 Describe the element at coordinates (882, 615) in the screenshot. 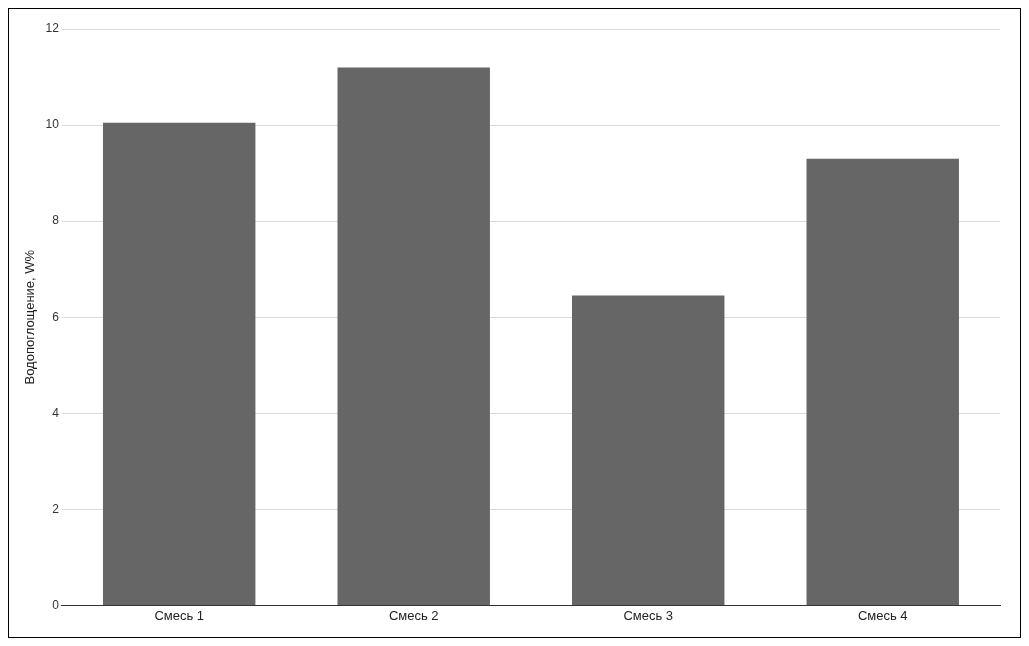

I see `x-tick-label: Смесь 4` at that location.